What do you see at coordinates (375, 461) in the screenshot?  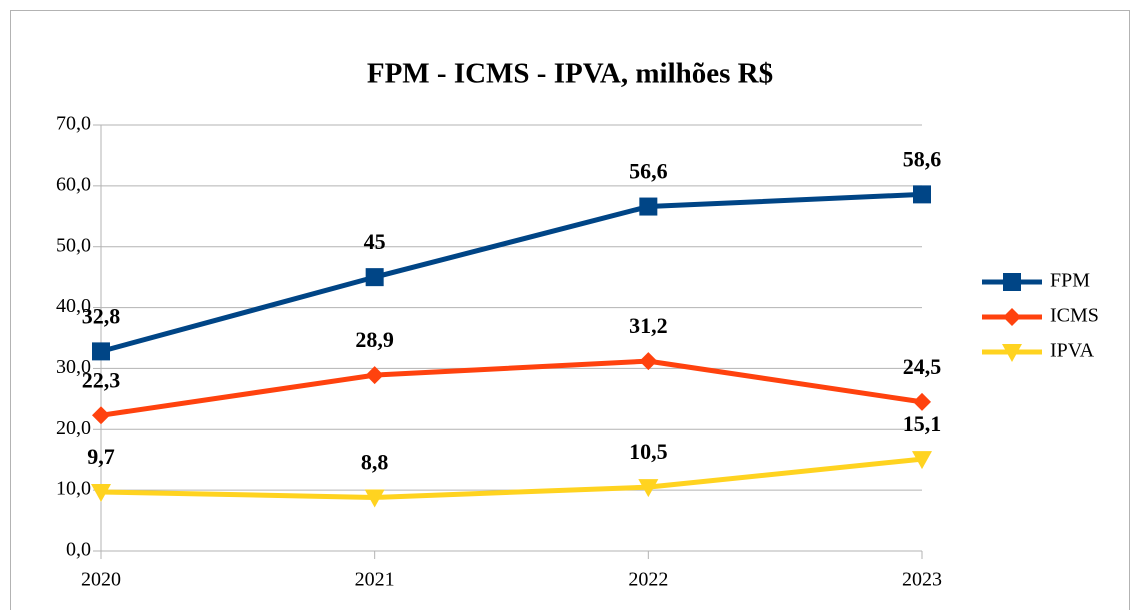 I see `data-label: 8,8` at bounding box center [375, 461].